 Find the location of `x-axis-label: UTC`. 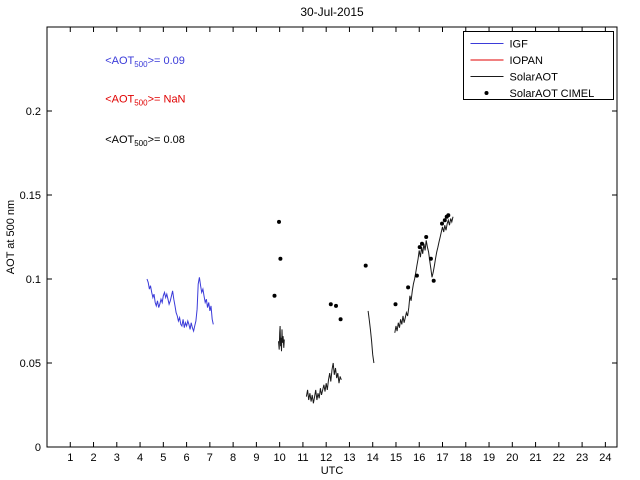

x-axis-label: UTC is located at coordinates (332, 471).